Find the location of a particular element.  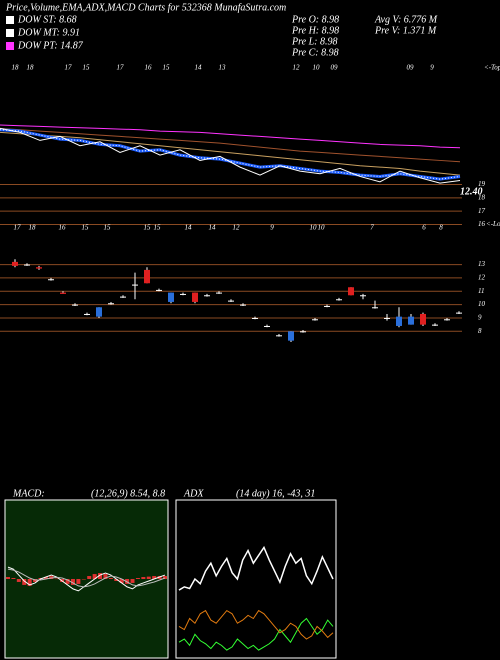

stat: Pre O: 8.98 is located at coordinates (315, 19).